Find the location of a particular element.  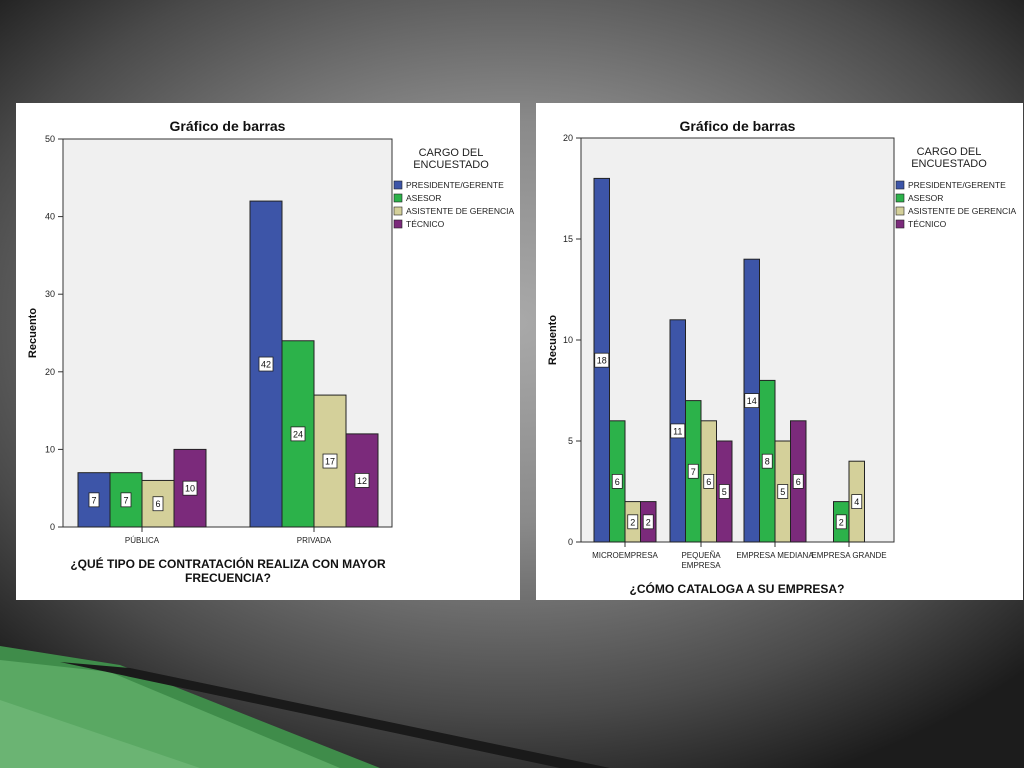

data-label: 8 is located at coordinates (767, 462).